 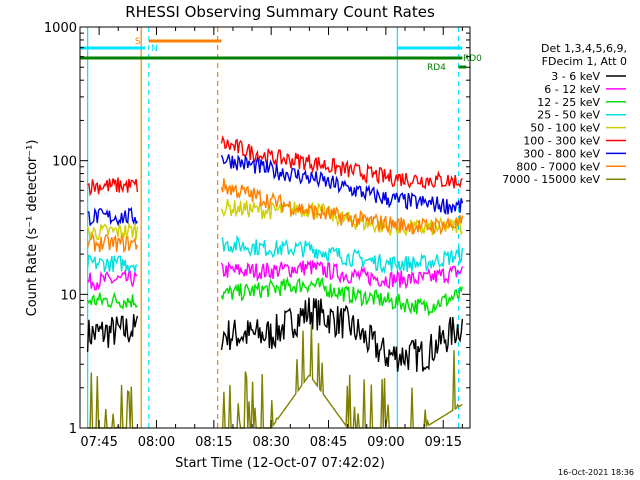 I want to click on x-tick-label: 09:00, so click(x=385, y=442).